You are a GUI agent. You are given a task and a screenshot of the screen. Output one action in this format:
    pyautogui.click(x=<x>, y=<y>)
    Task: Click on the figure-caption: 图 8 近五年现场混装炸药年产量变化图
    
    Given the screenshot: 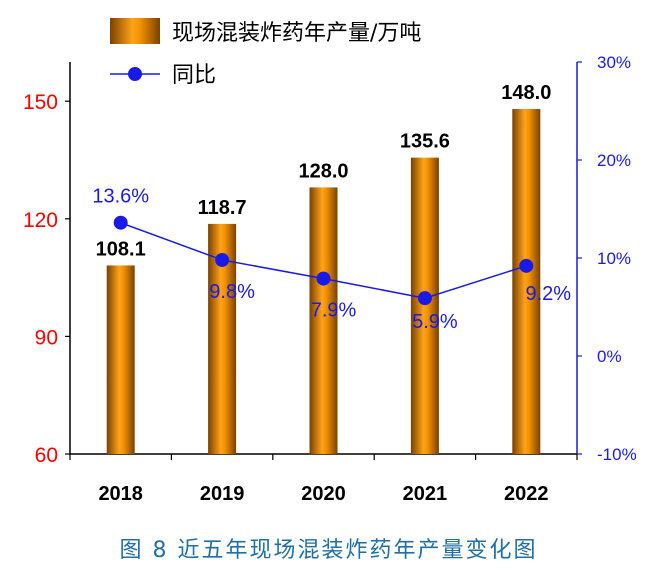 What is the action you would take?
    pyautogui.click(x=328, y=550)
    